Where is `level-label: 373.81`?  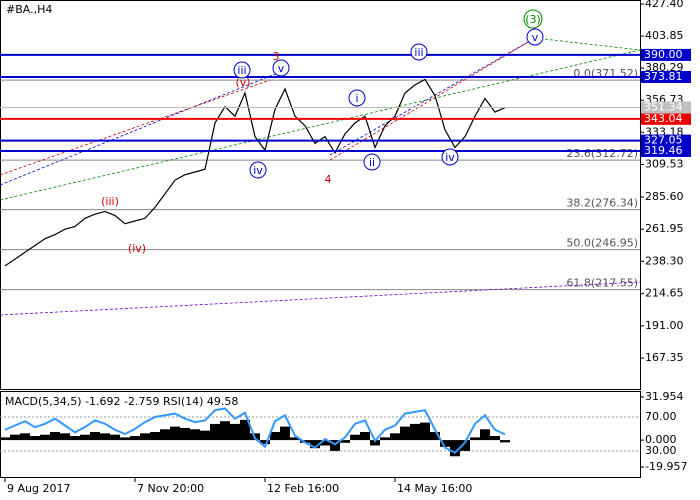
level-label: 373.81 is located at coordinates (663, 76).